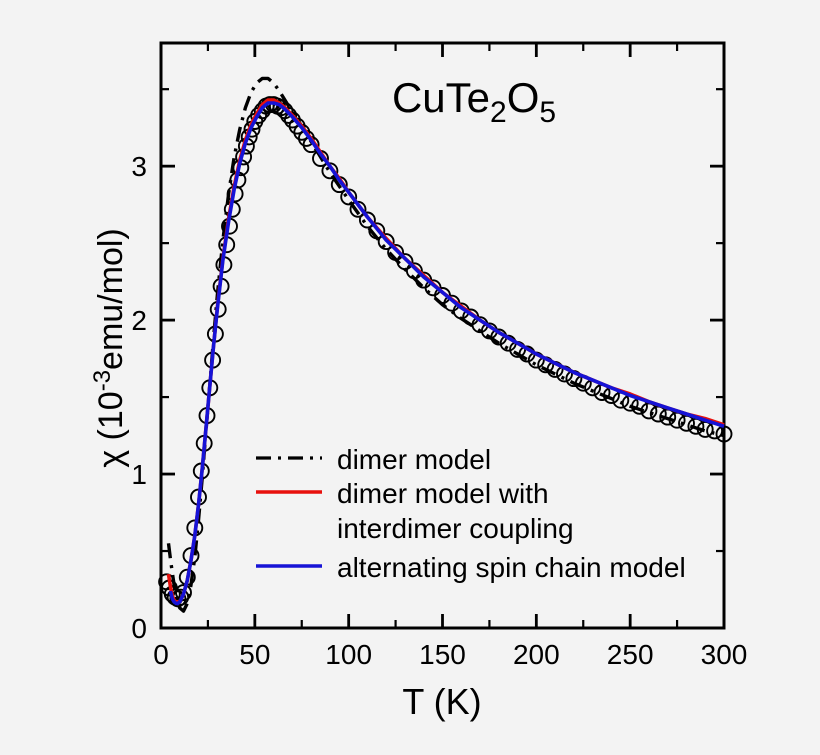  What do you see at coordinates (139, 628) in the screenshot?
I see `y-tick-label: 0` at bounding box center [139, 628].